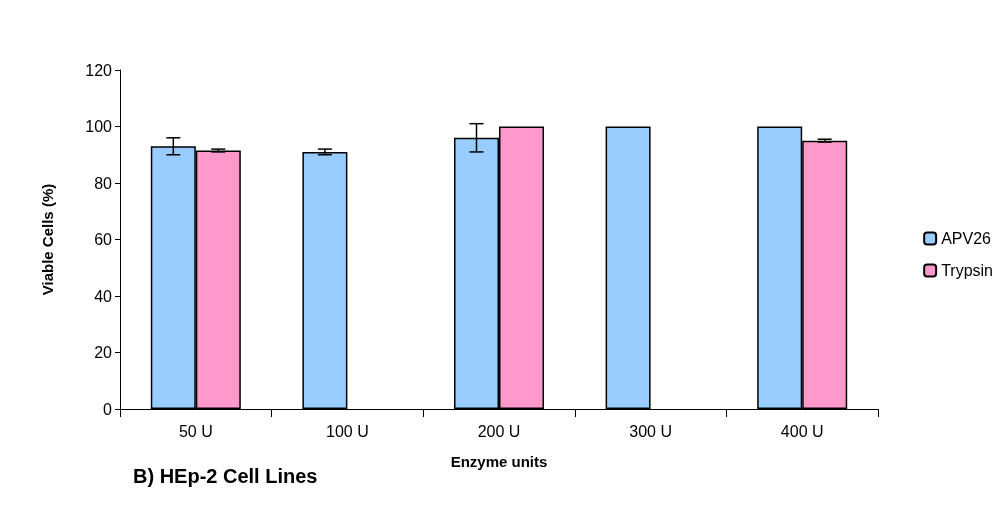 The width and height of the screenshot is (1008, 509). I want to click on x-tick-label: 400 U, so click(802, 431).